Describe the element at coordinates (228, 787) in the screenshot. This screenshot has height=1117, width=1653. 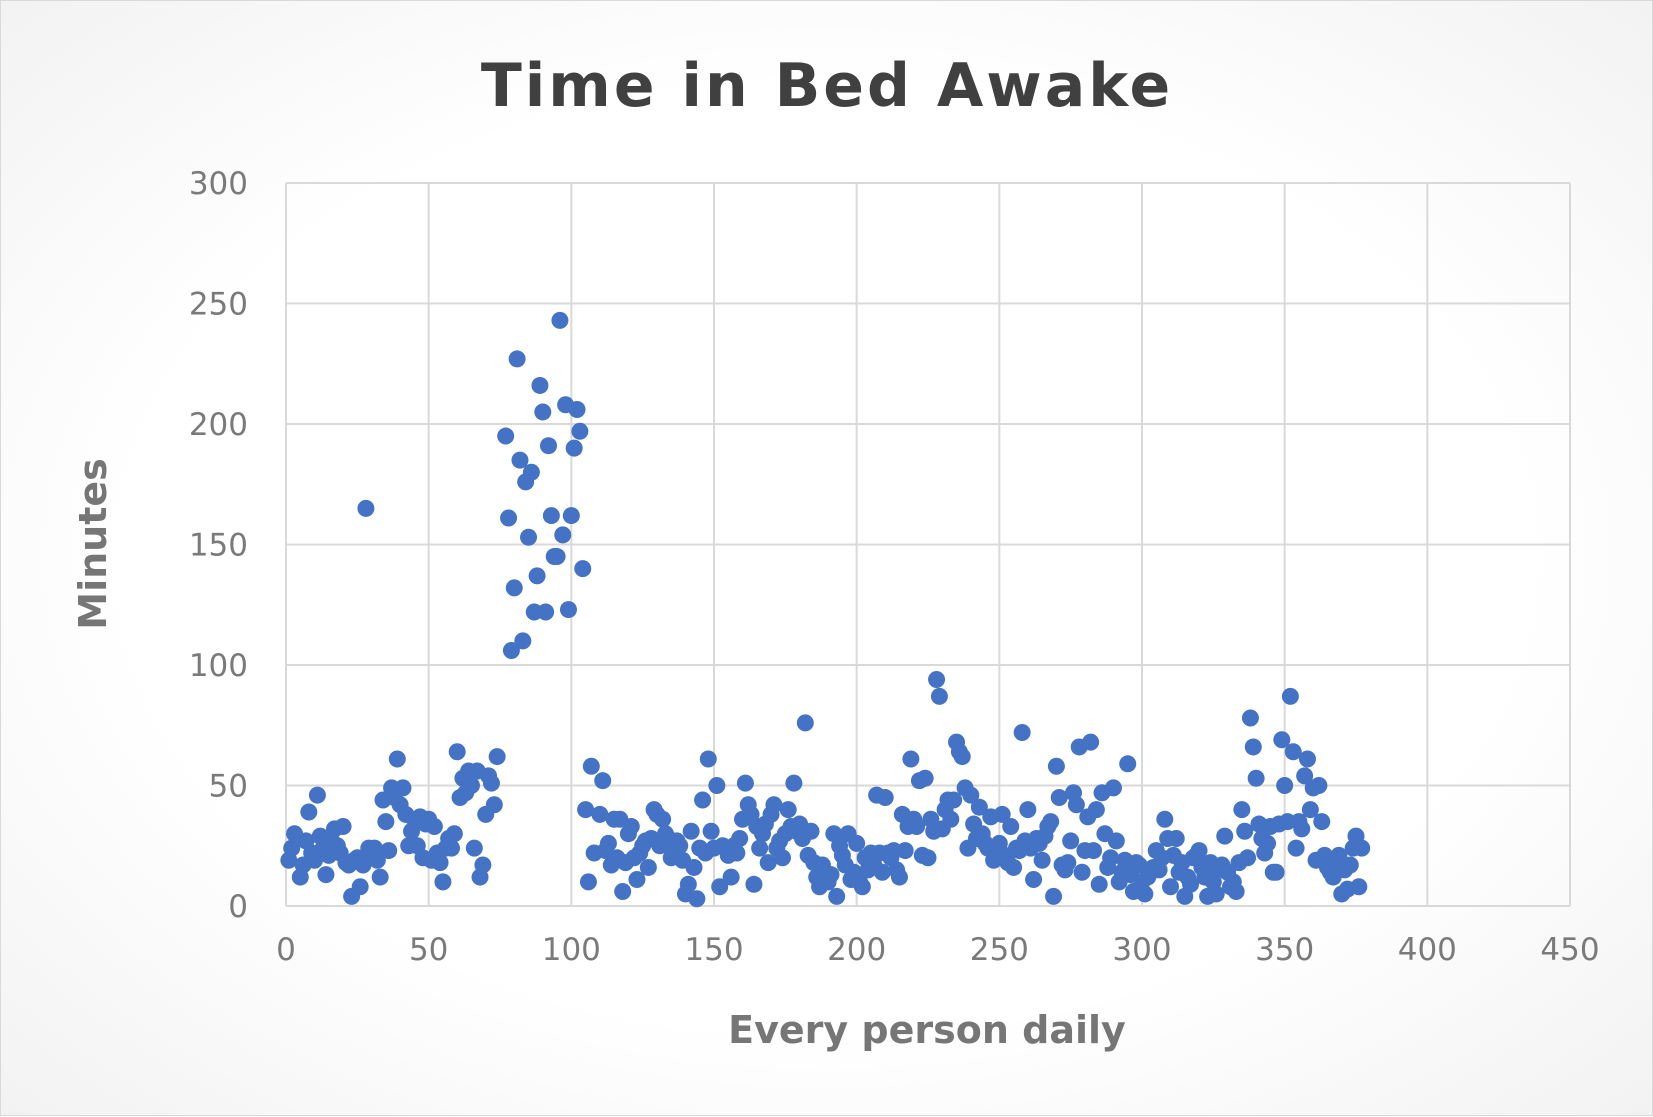
I see `y-tick-label: 50` at that location.